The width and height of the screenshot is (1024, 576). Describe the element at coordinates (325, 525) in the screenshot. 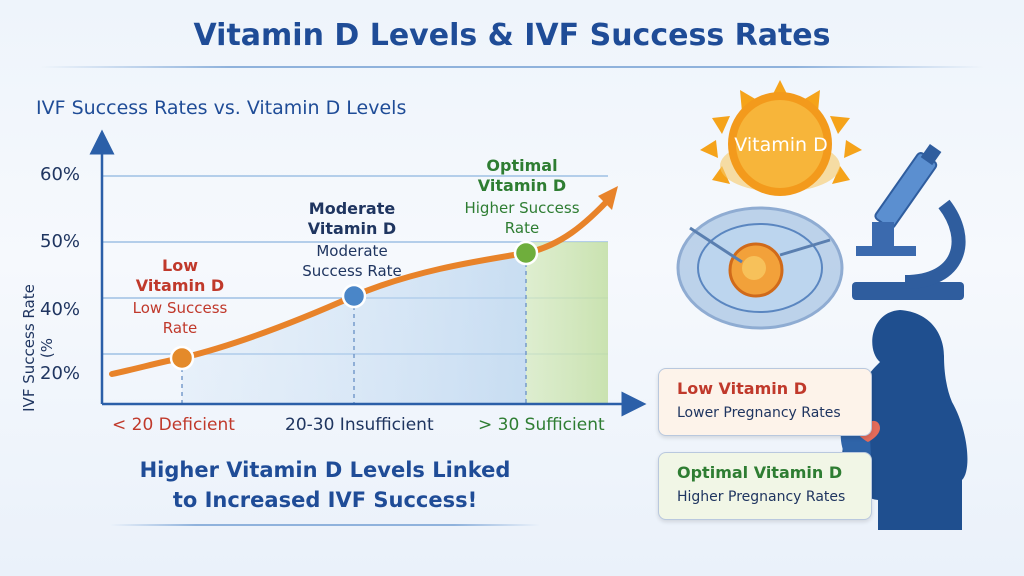

I see `conclusion-divider` at that location.